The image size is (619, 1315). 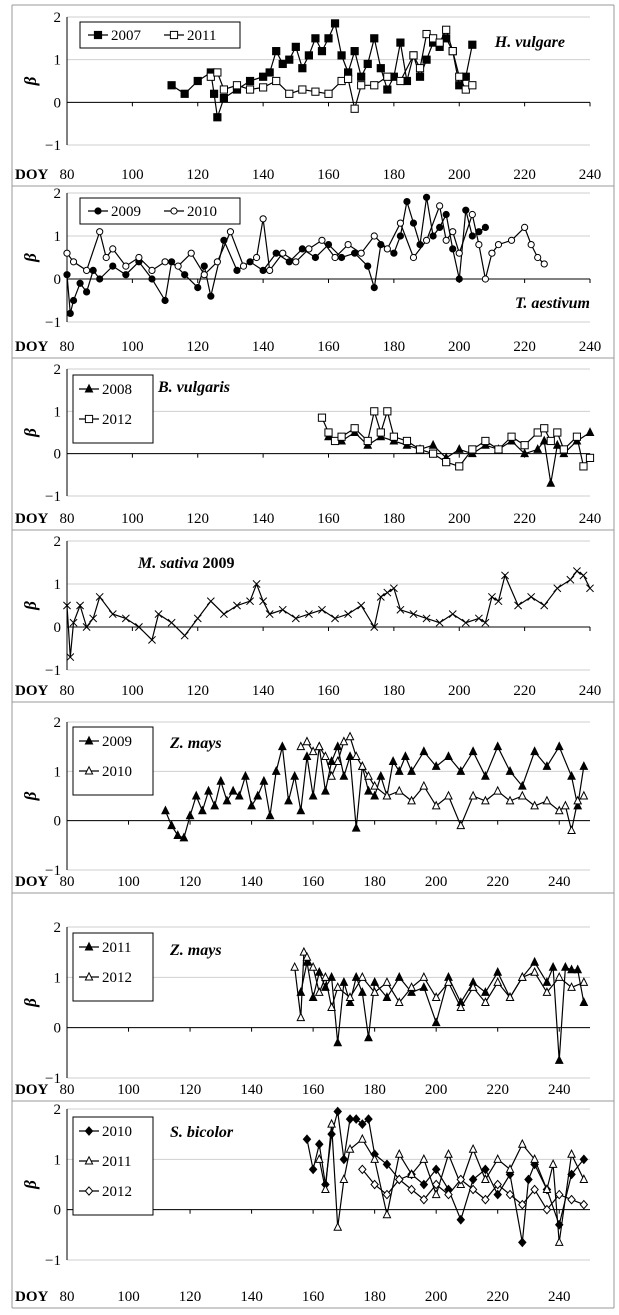 What do you see at coordinates (53, 146) in the screenshot?
I see `y-tick-label: −1` at bounding box center [53, 146].